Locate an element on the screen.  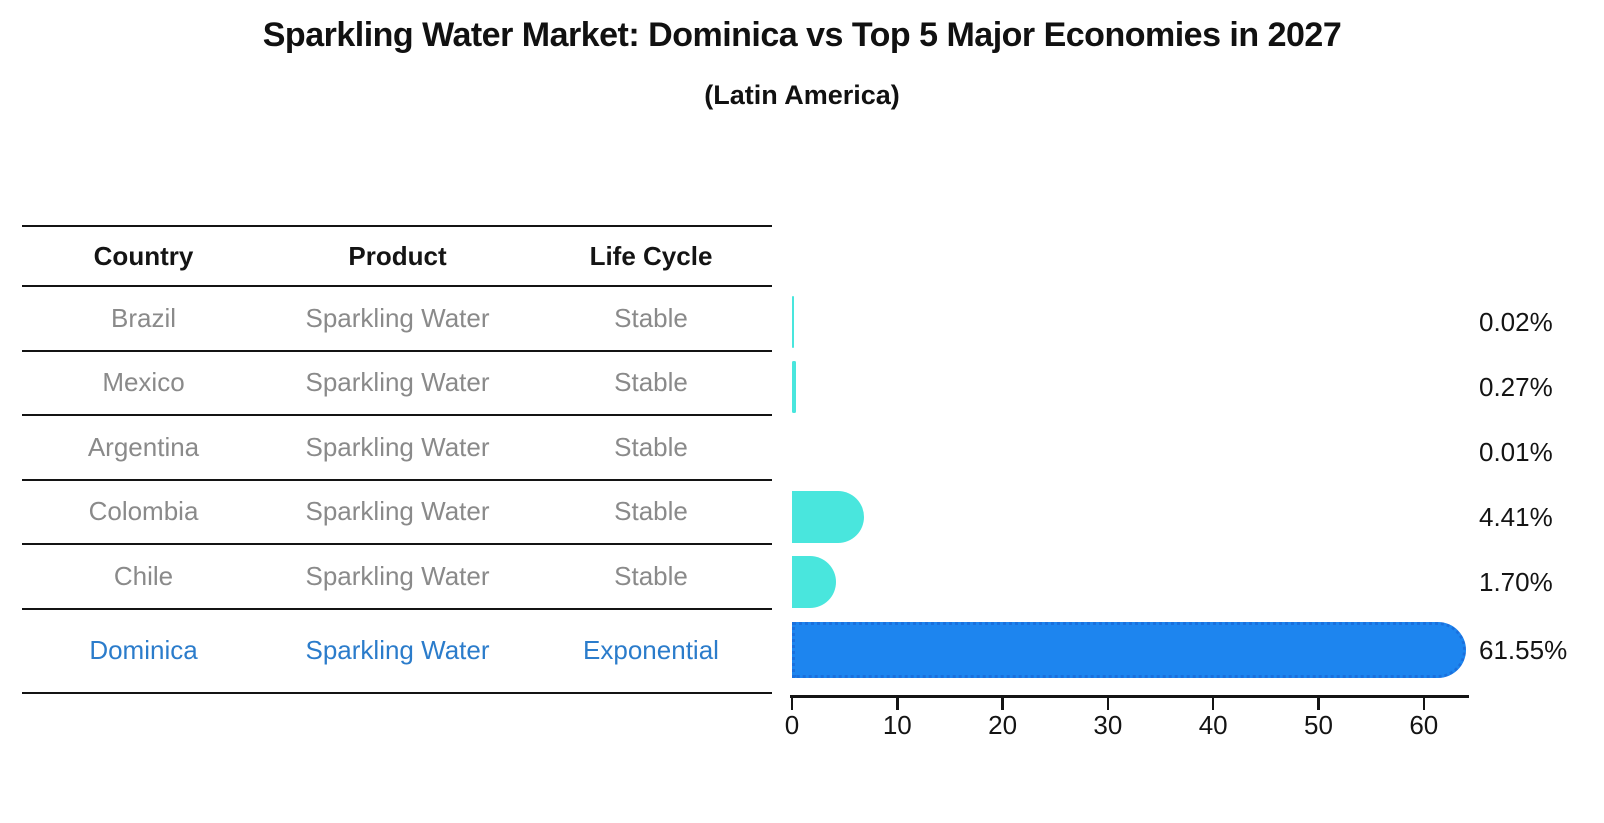
value-label-colombia: 4.41% is located at coordinates (1516, 517).